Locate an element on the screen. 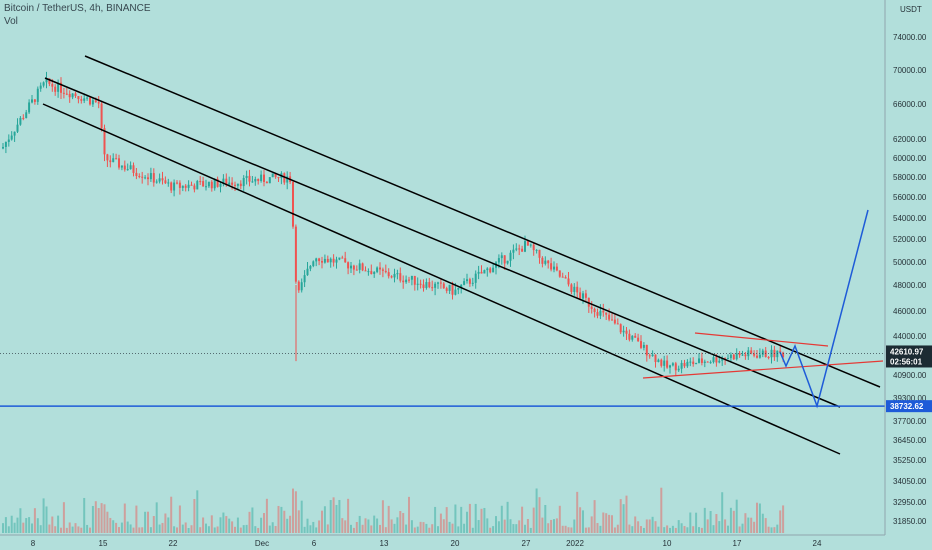 Image resolution: width=932 pixels, height=550 pixels. volume-indicator-label: Vol is located at coordinates (11, 21).